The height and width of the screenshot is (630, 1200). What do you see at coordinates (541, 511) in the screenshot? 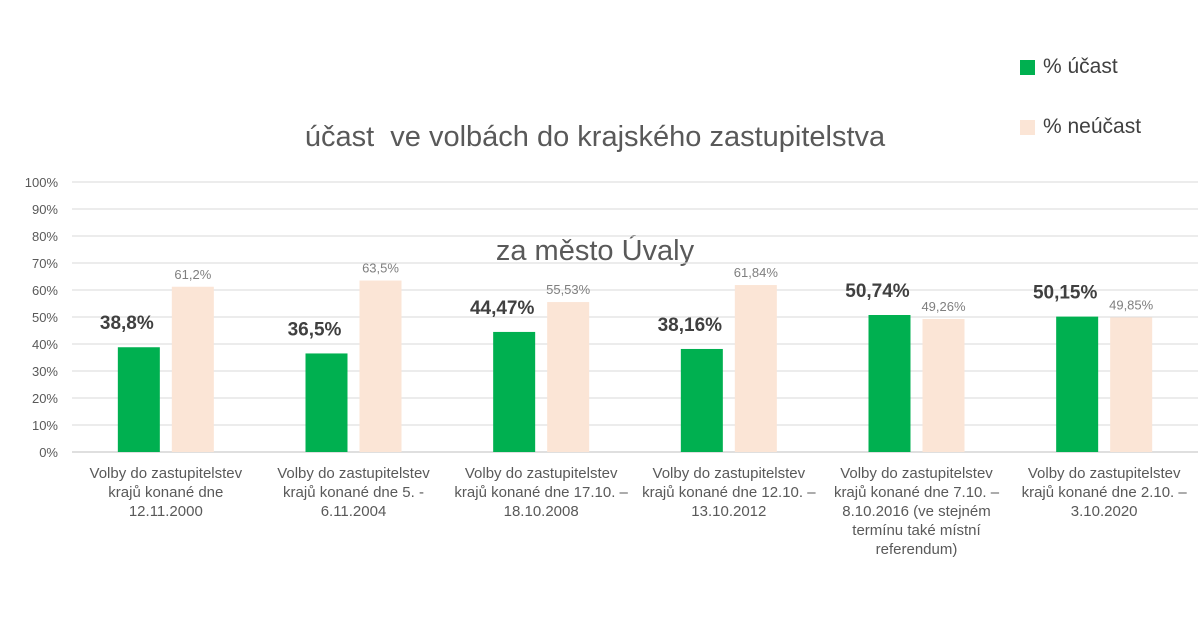
I see `x-category-label: 18.10.2008` at bounding box center [541, 511].